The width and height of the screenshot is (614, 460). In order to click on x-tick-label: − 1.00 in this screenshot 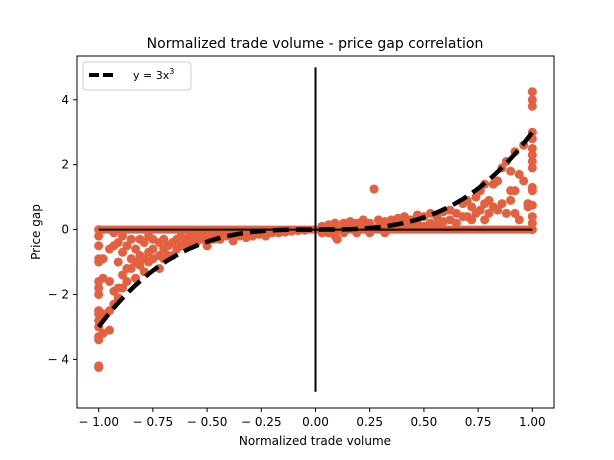, I will do `click(98, 422)`.